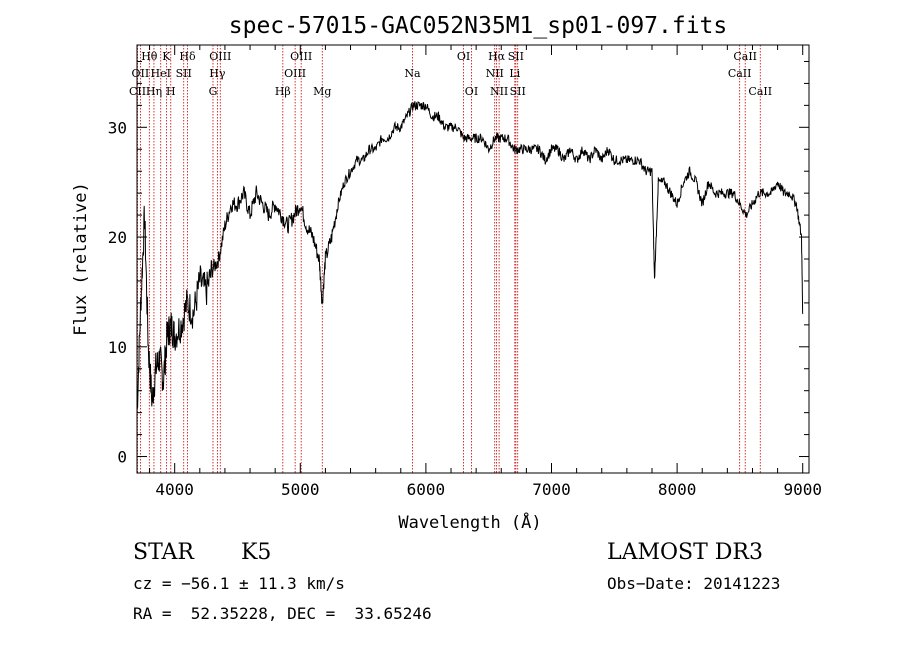  I want to click on line-label-0: CII, so click(137, 91).